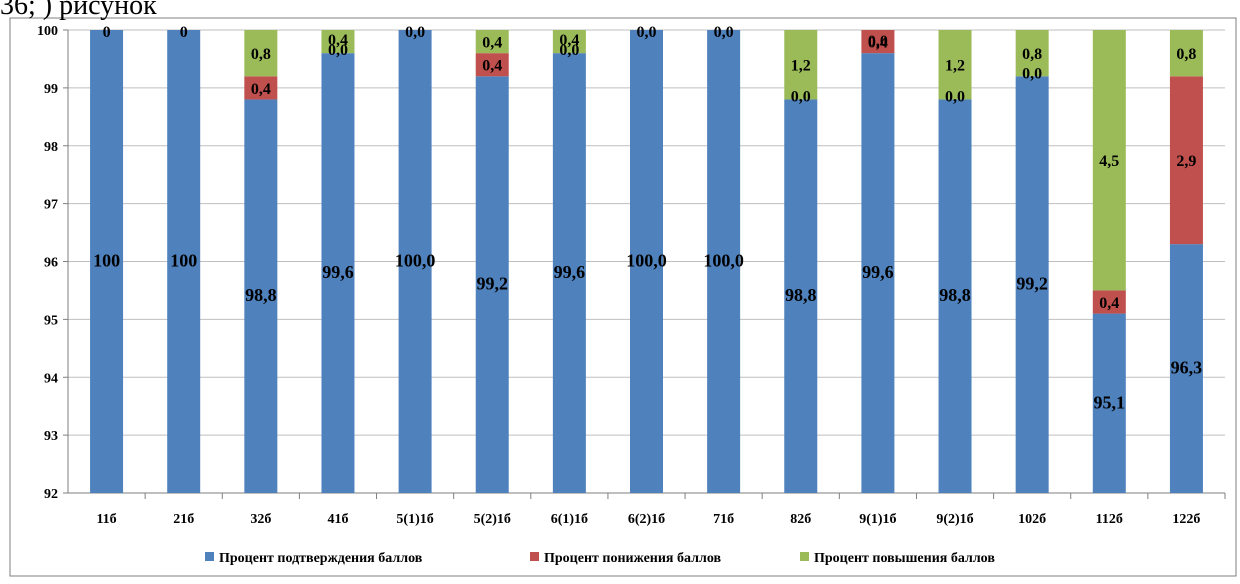 Image resolution: width=1240 pixels, height=584 pixels. Describe the element at coordinates (1032, 519) in the screenshot. I see `x-tick-label: 102б` at that location.